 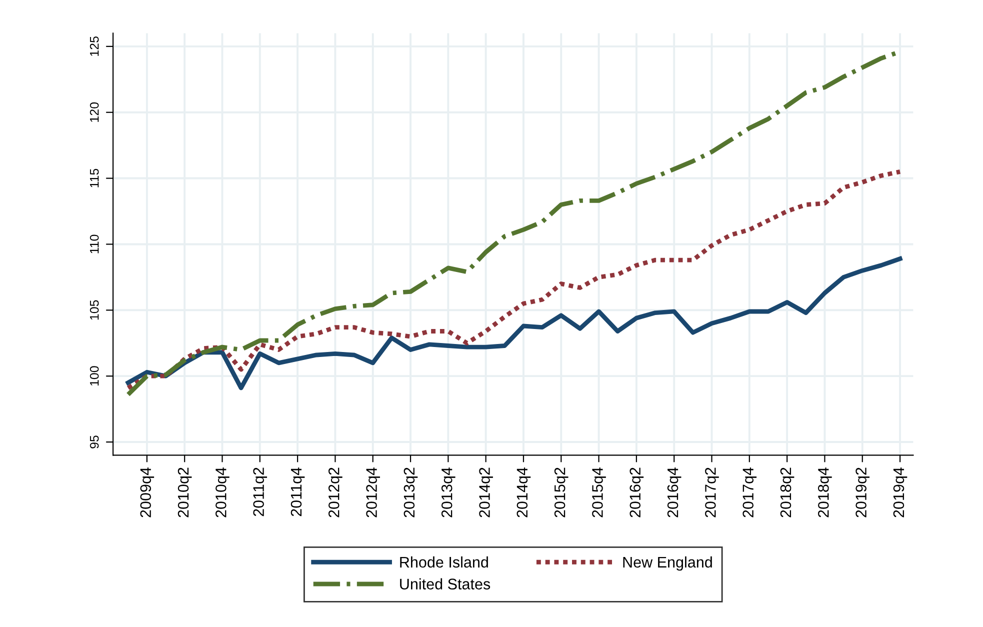 What do you see at coordinates (260, 492) in the screenshot?
I see `x-tick-label: 2011q2` at bounding box center [260, 492].